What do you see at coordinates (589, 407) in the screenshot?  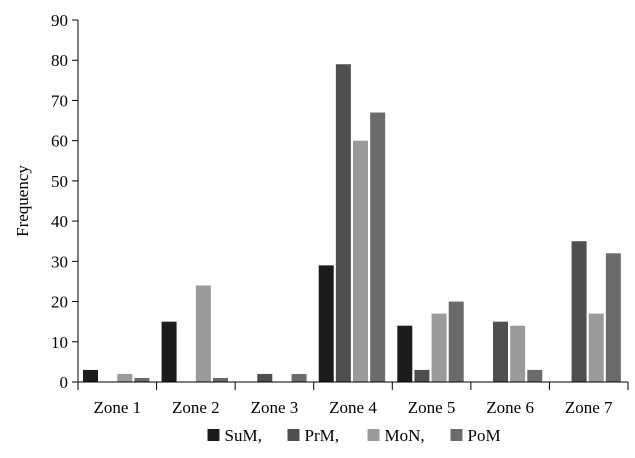 I see `x-tick-label: Zone 7` at bounding box center [589, 407].